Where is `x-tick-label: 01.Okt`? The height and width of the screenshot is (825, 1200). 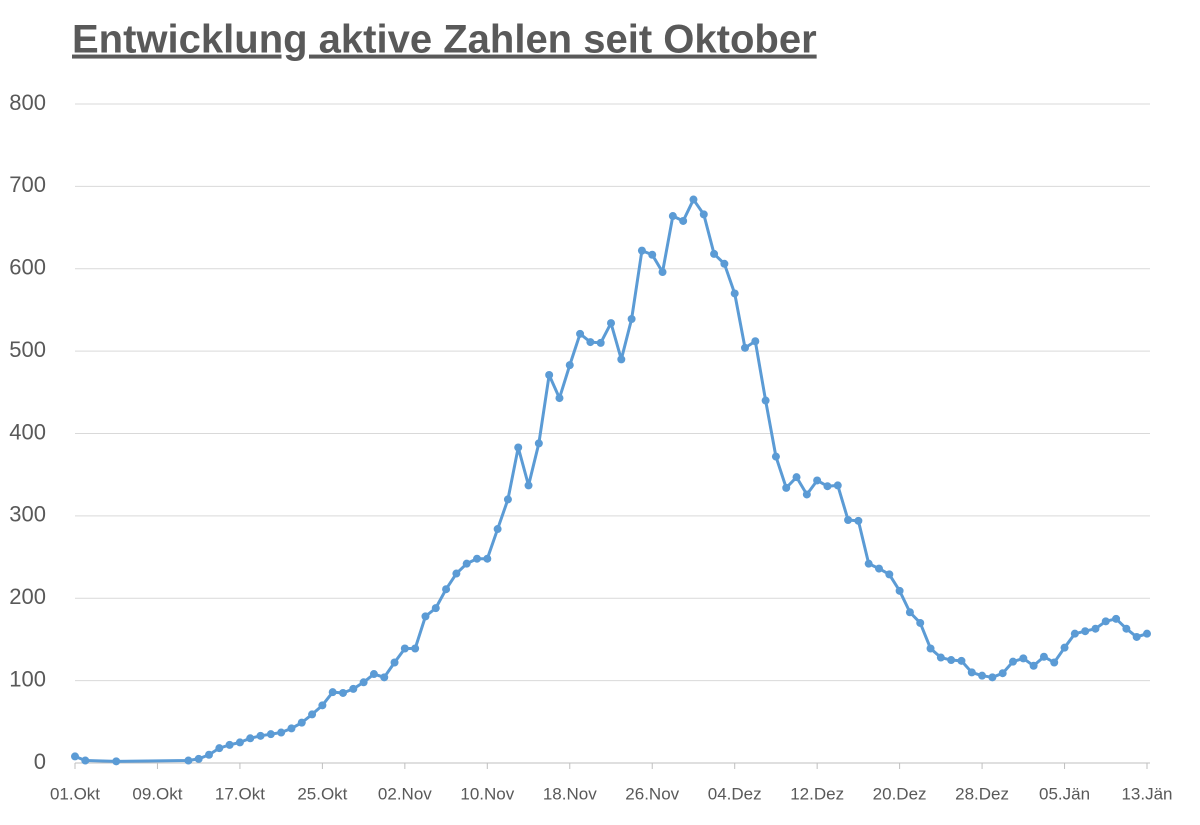
x-tick-label: 01.Okt is located at coordinates (75, 793).